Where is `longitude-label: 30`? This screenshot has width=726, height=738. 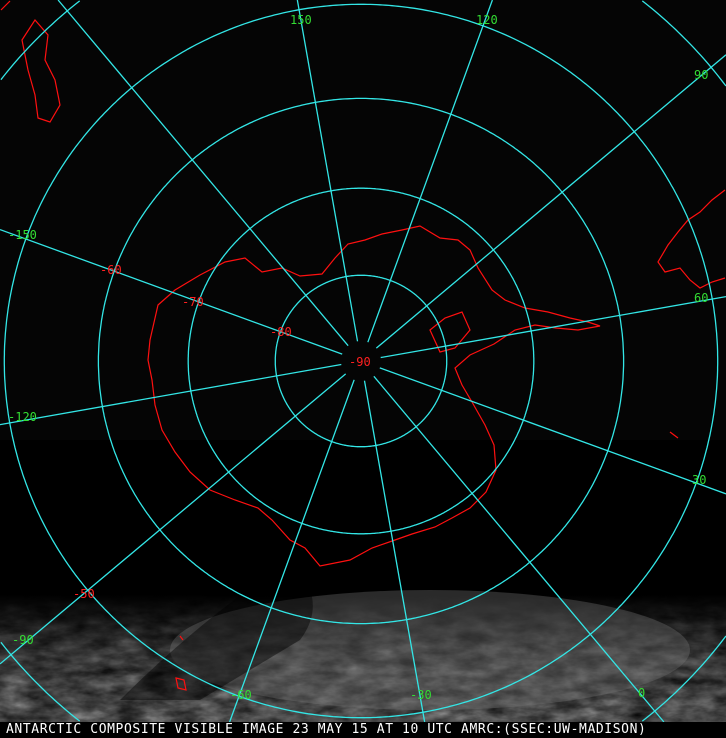
longitude-label: 30 is located at coordinates (699, 480).